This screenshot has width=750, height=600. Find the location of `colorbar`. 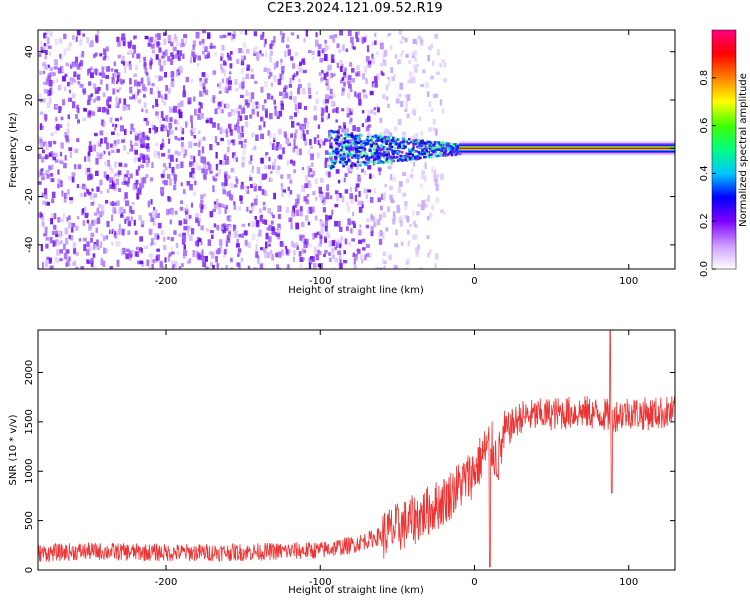

colorbar is located at coordinates (724, 149).